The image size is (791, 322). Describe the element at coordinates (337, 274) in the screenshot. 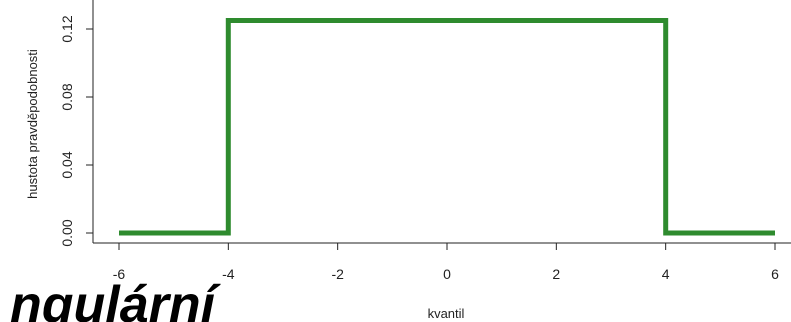

I see `x-tick-label: -2` at that location.